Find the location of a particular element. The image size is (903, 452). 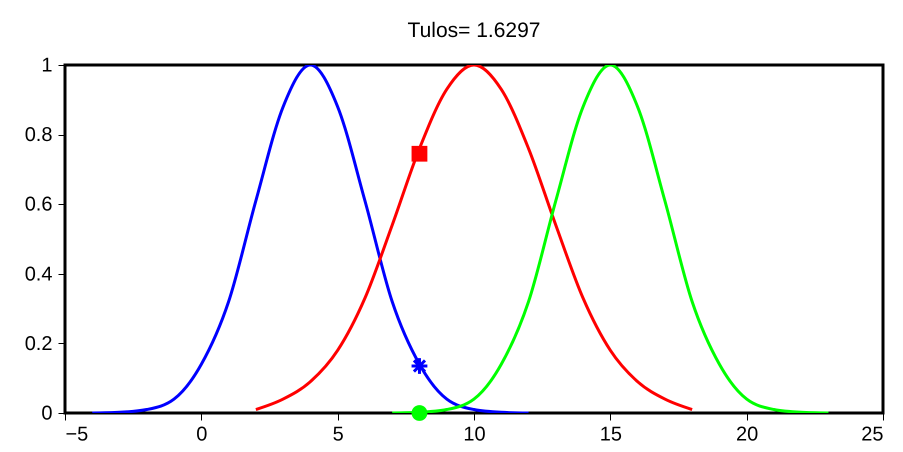

y-tick-label: 0.2 is located at coordinates (38, 343).